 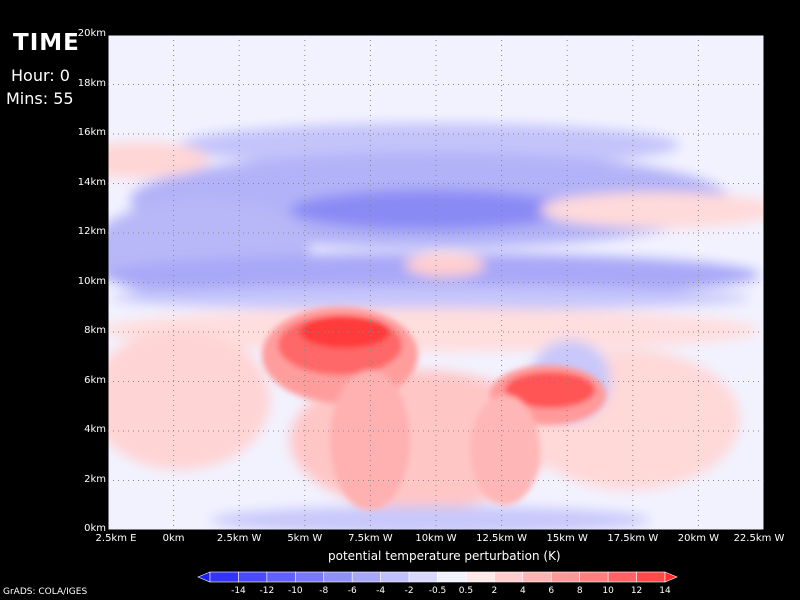 What do you see at coordinates (550, 390) in the screenshot?
I see `thermal-2-core` at bounding box center [550, 390].